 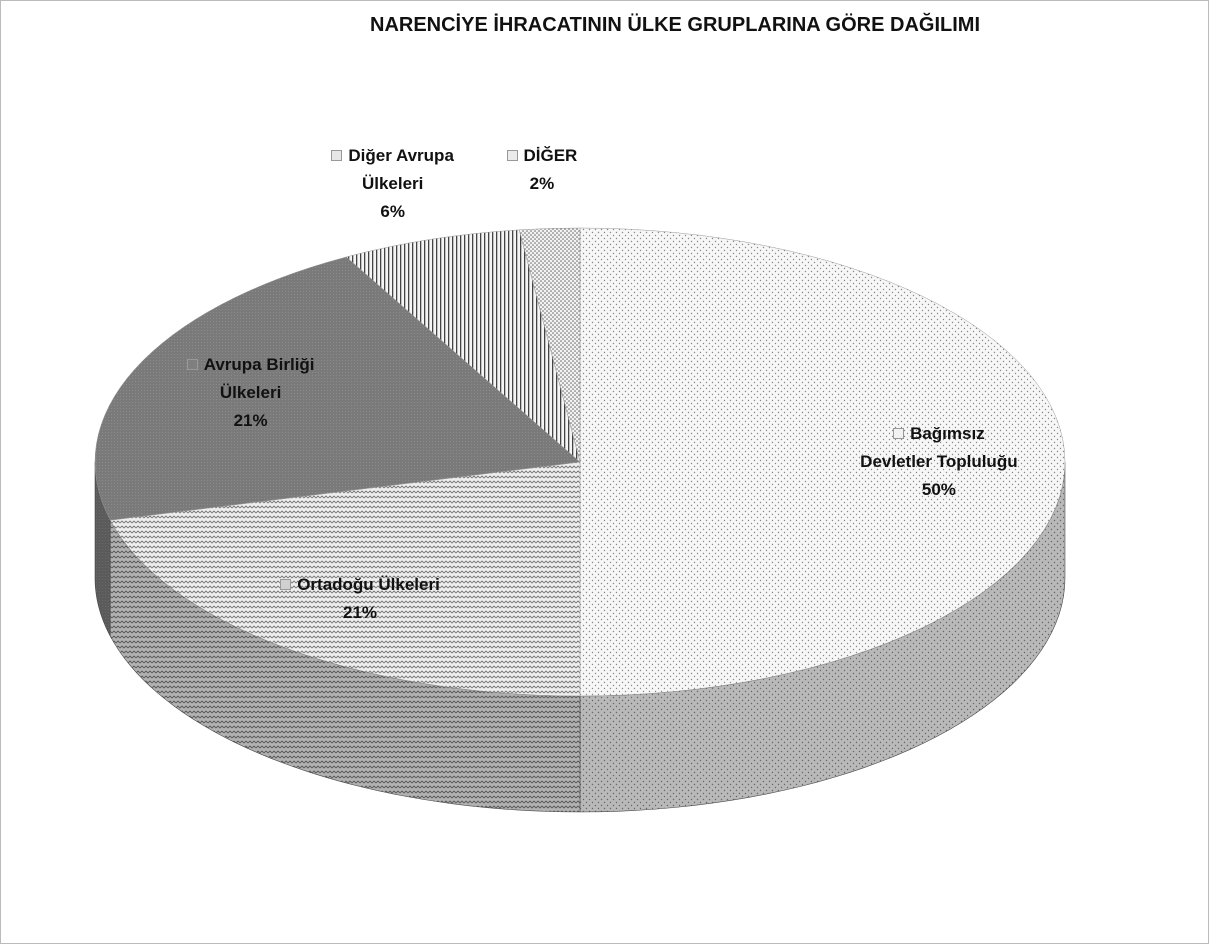 I want to click on data-label: Ortadoğu Ülkeleri 21%, so click(x=360, y=599).